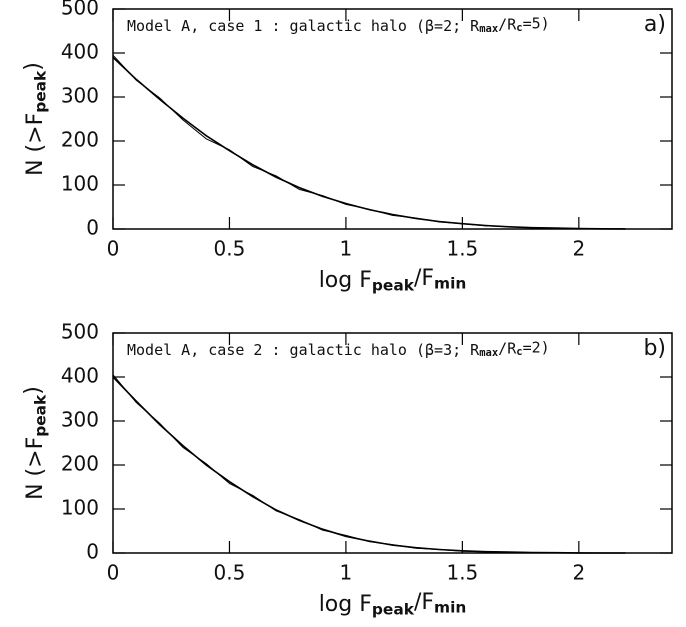 The height and width of the screenshot is (627, 686). What do you see at coordinates (654, 348) in the screenshot?
I see `panel-label: b)` at bounding box center [654, 348].